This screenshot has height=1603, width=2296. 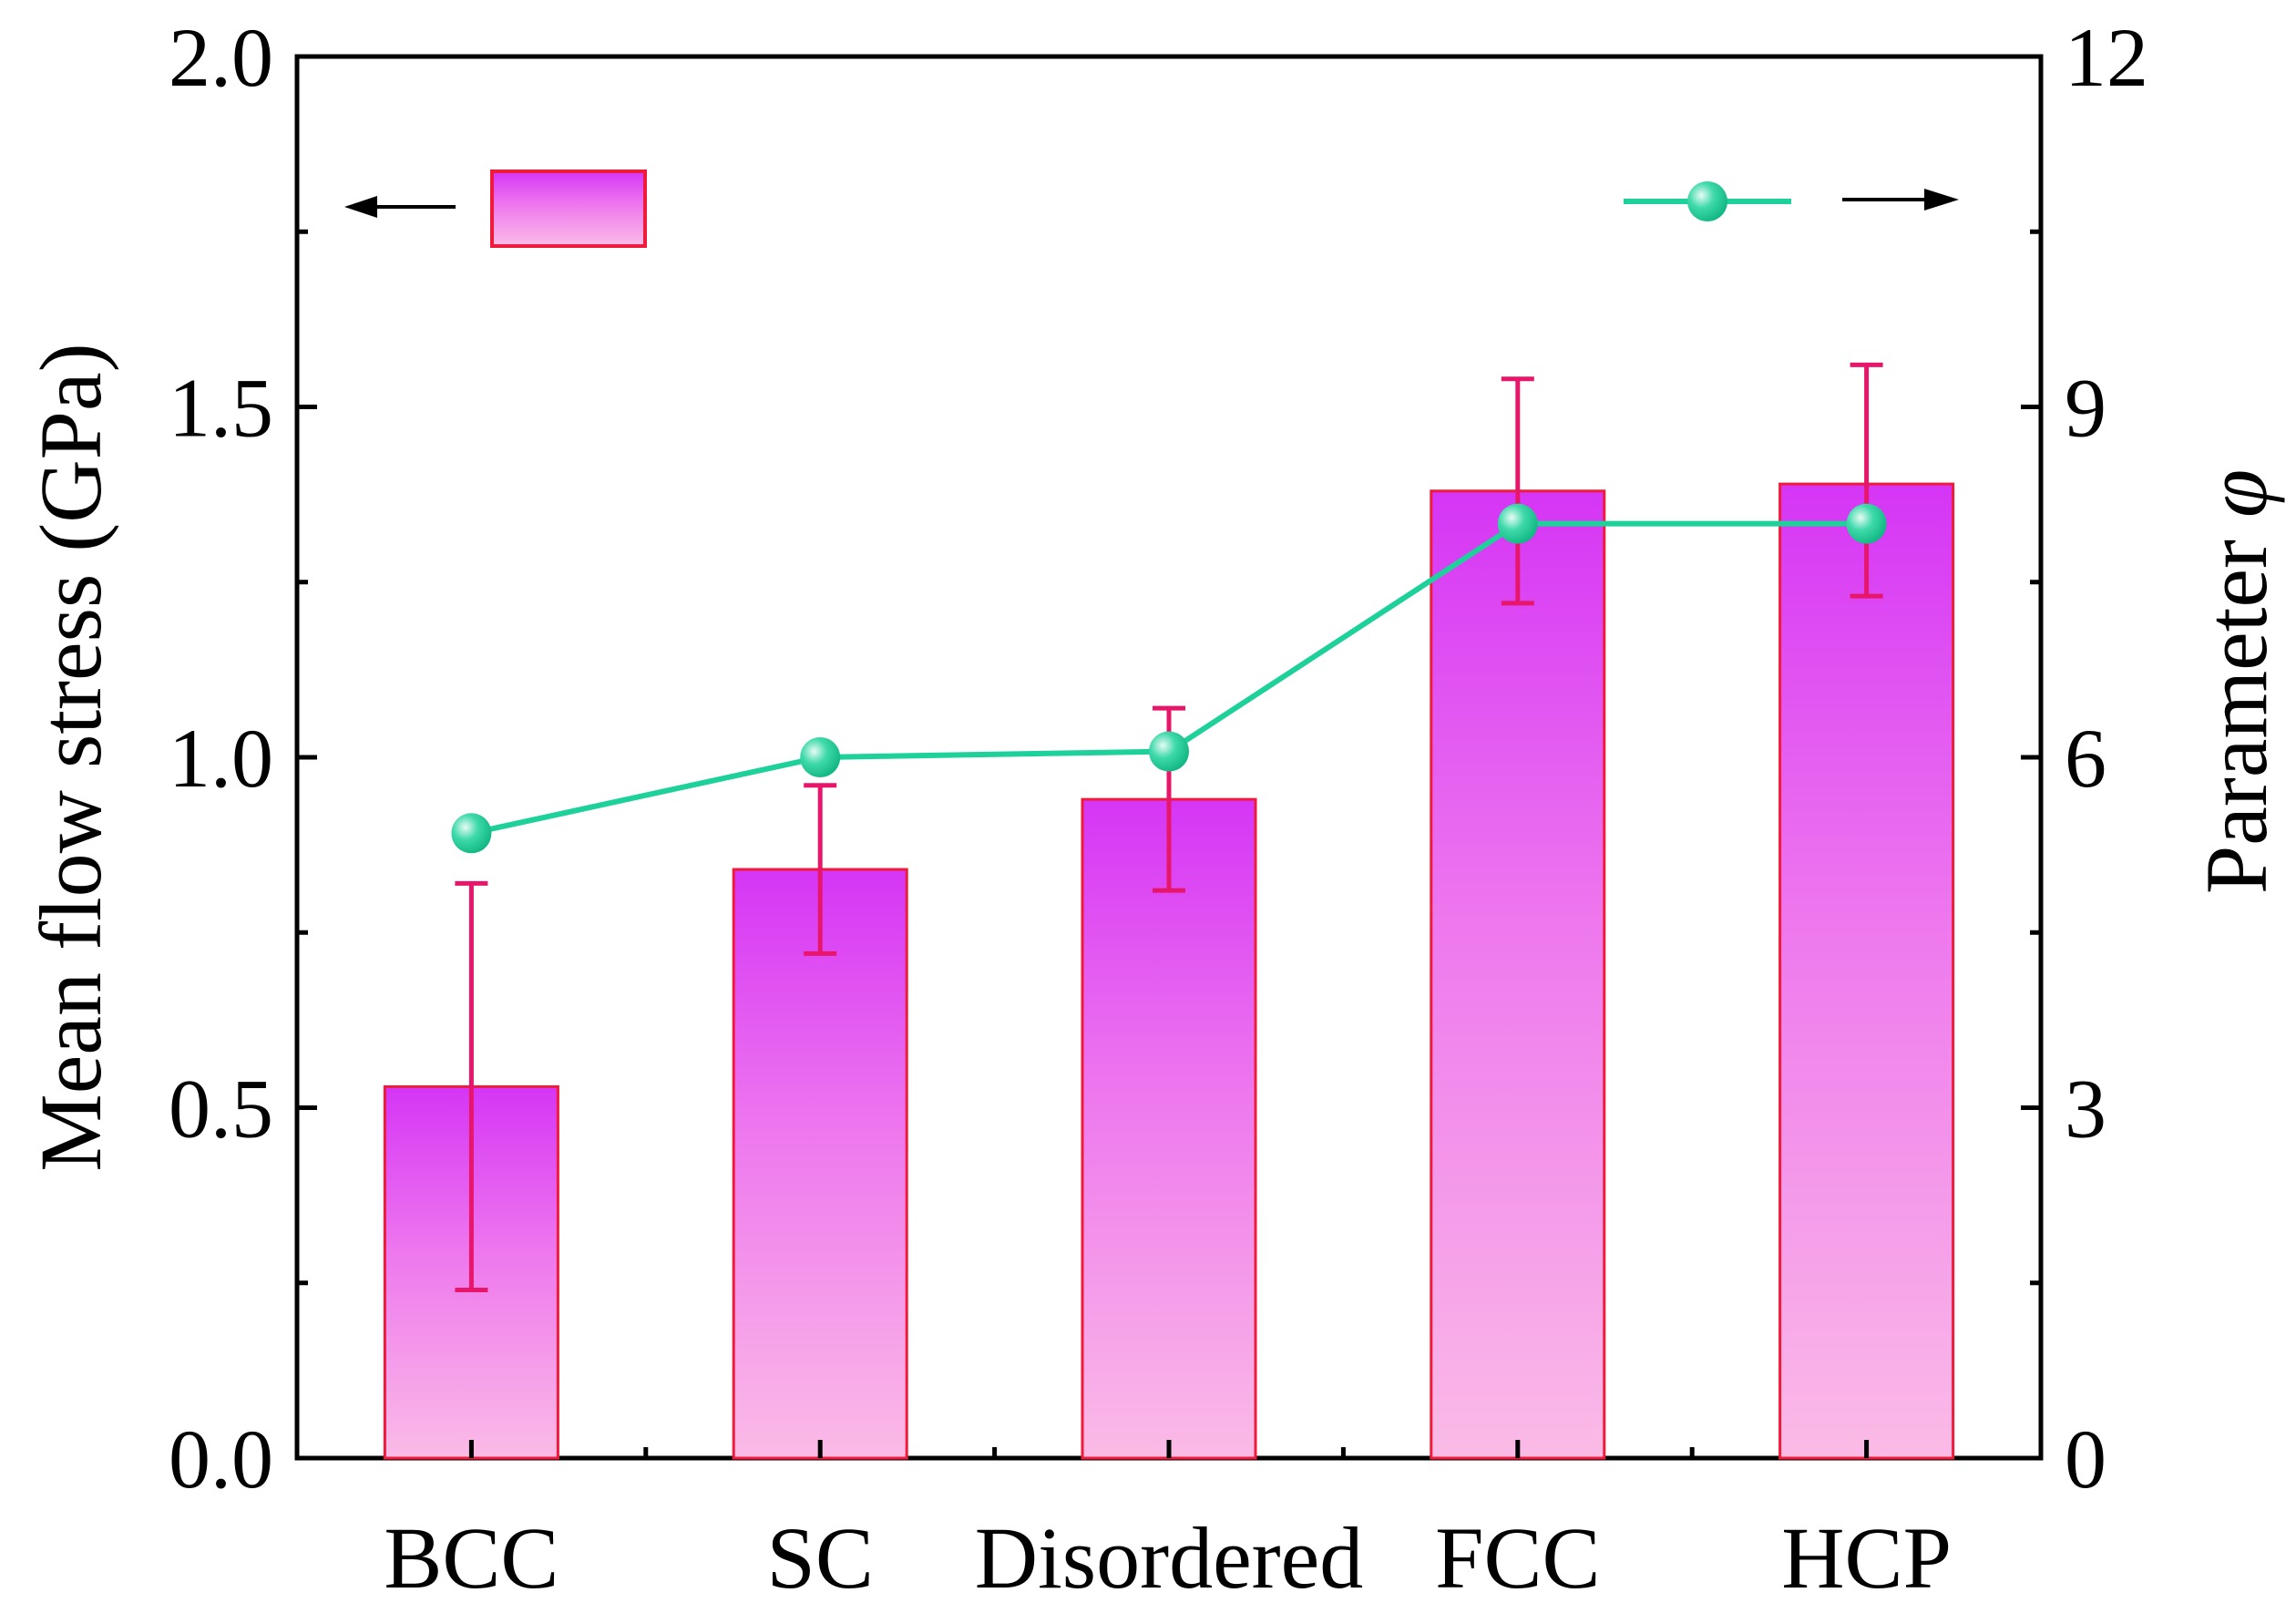 I want to click on right-tick-label: 3, so click(x=2085, y=1109).